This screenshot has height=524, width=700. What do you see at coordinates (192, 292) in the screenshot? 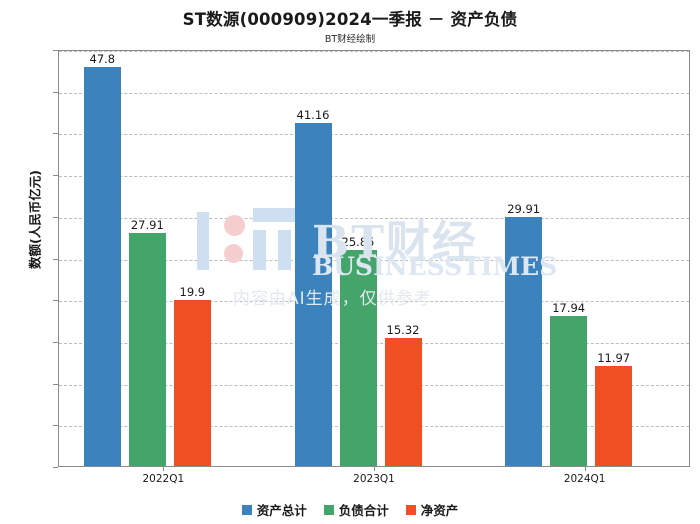
I see `bar-value-label: 19.9` at bounding box center [192, 292].